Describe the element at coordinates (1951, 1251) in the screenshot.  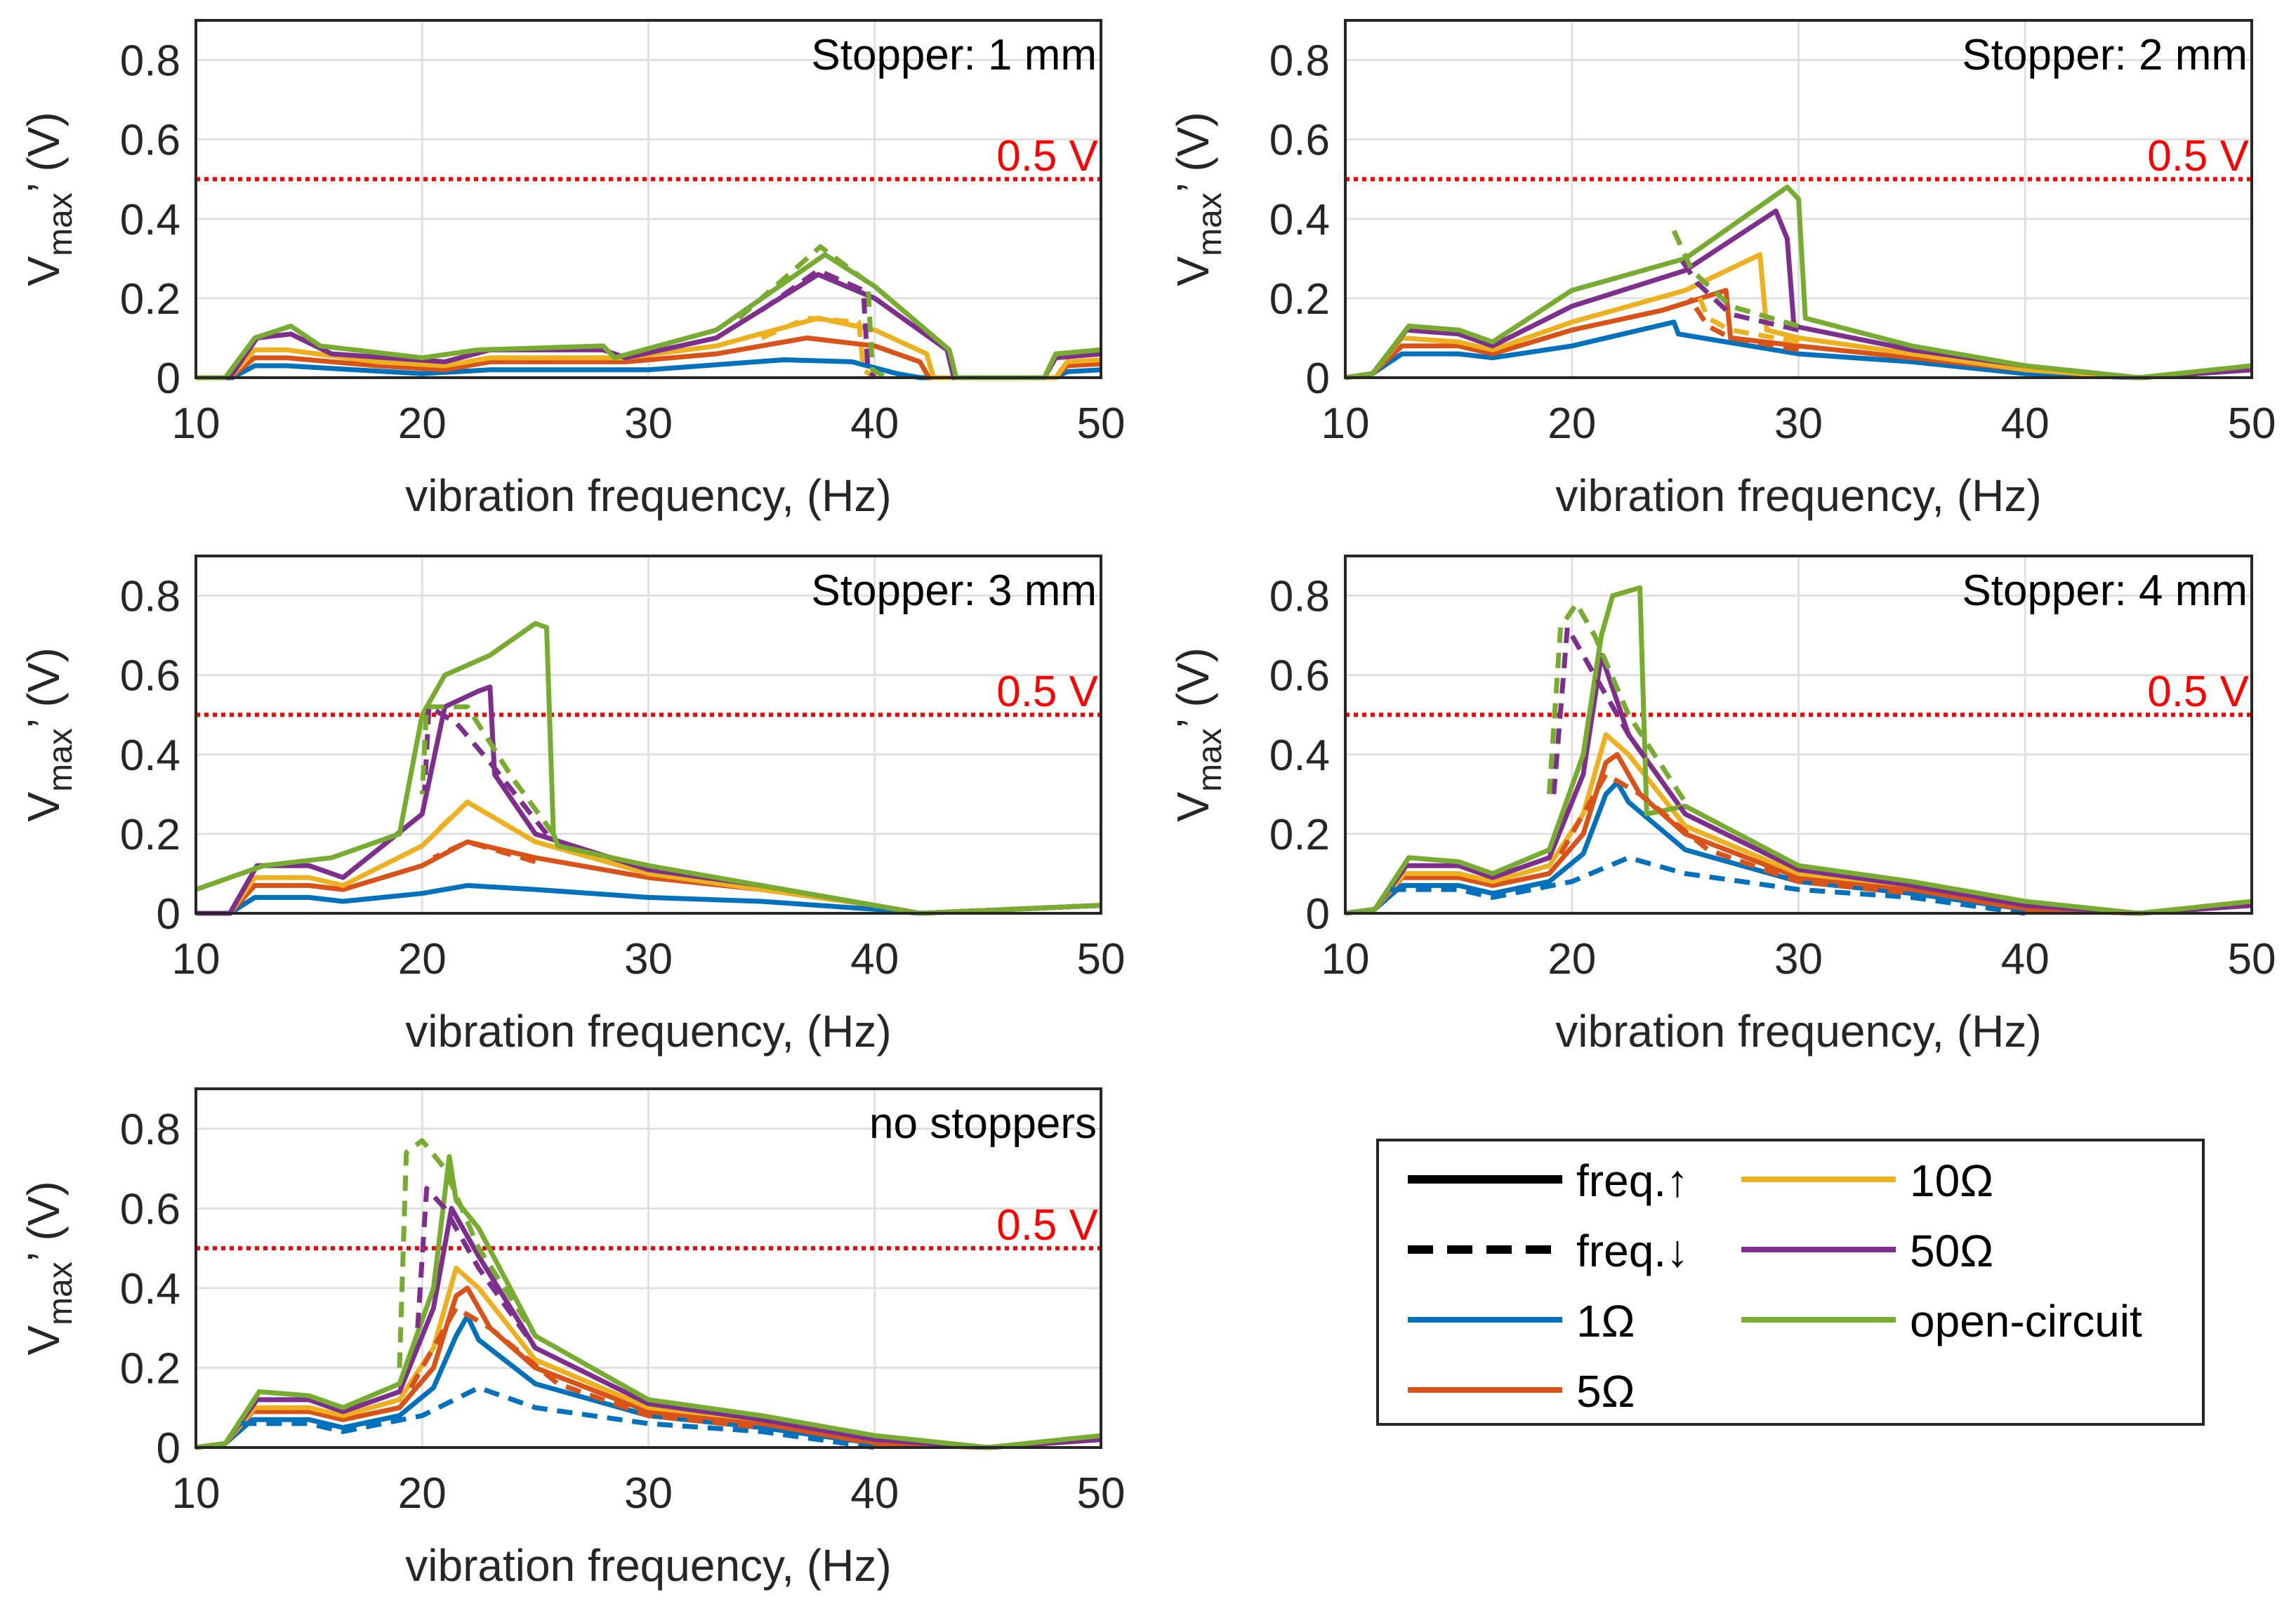
I see `legend-label: 50Ω` at that location.